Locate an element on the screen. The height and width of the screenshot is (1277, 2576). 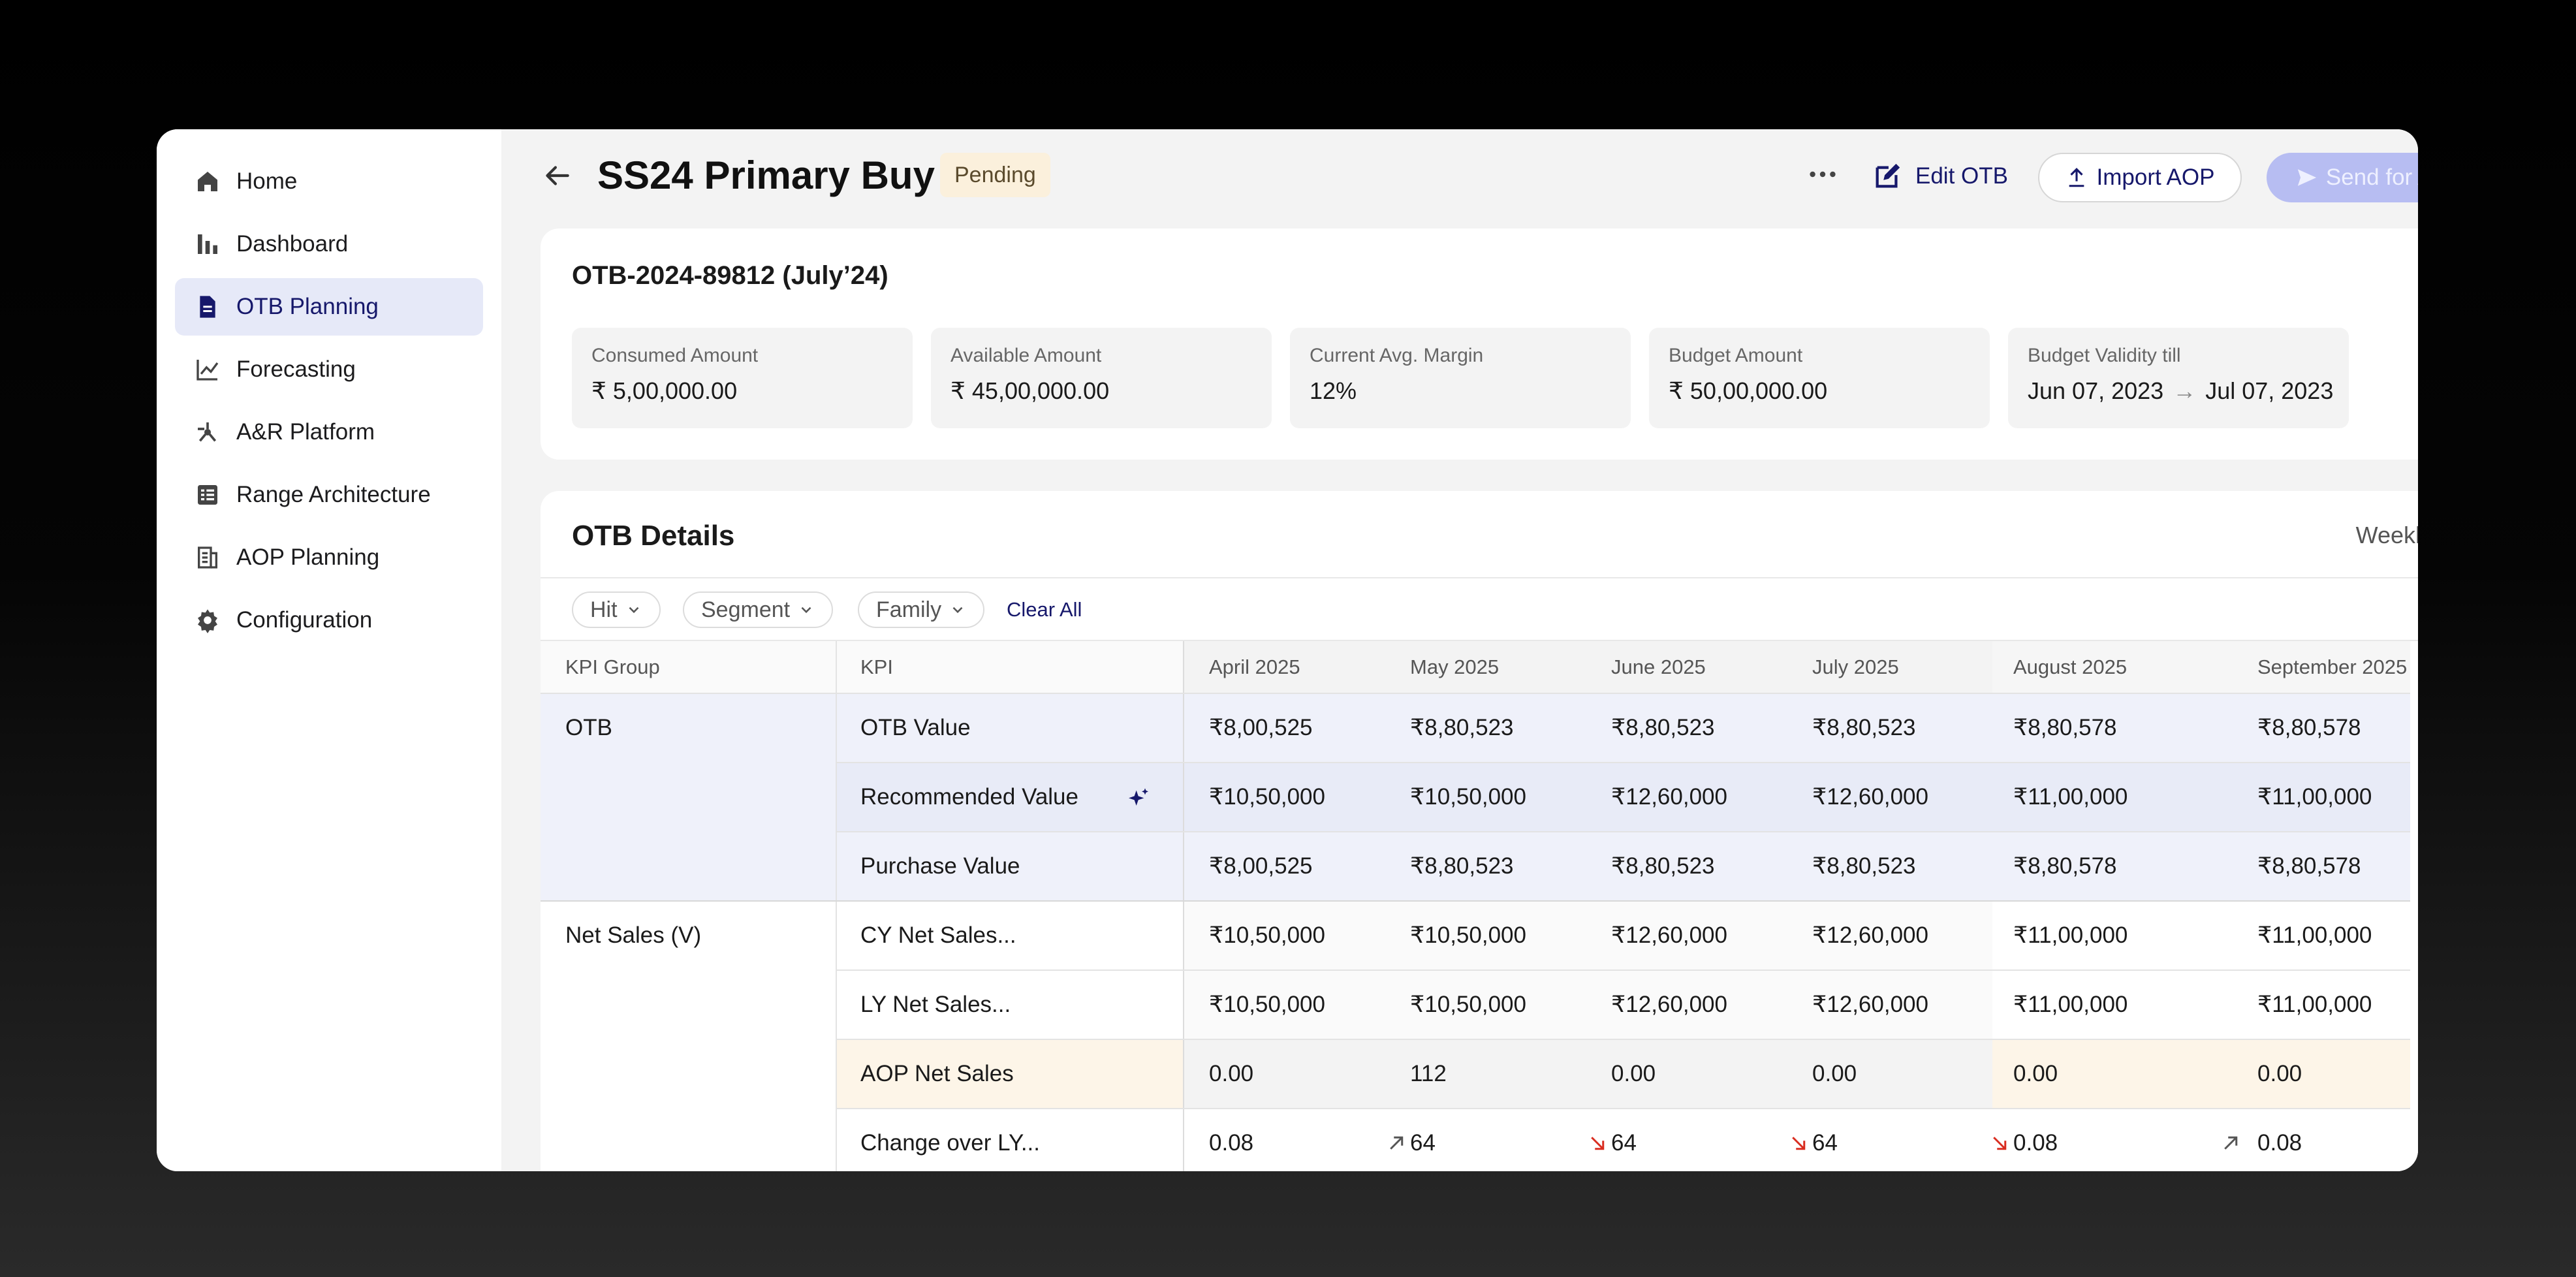
metric-available-amount: Available Amount ₹ 45,00,000.00 is located at coordinates (1101, 378).